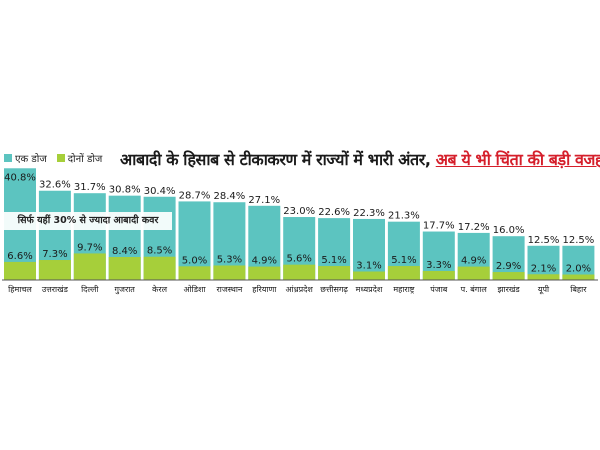  What do you see at coordinates (300, 289) in the screenshot?
I see `category-label: आंध्रप्रदेश` at bounding box center [300, 289].